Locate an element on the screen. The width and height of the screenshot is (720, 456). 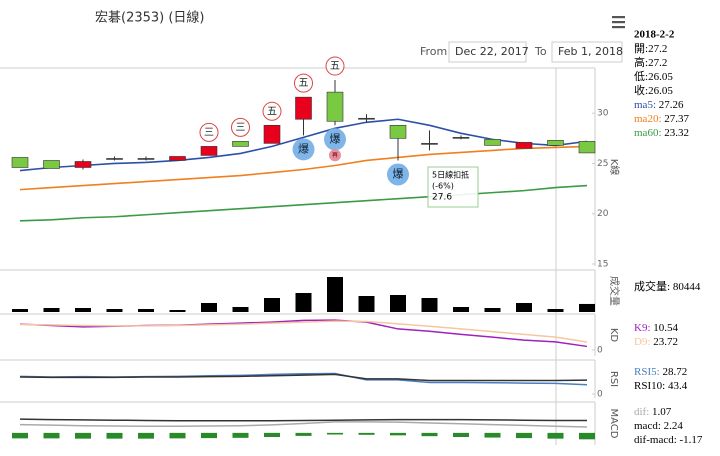
readout-row: 低:26.05 is located at coordinates (653, 76).